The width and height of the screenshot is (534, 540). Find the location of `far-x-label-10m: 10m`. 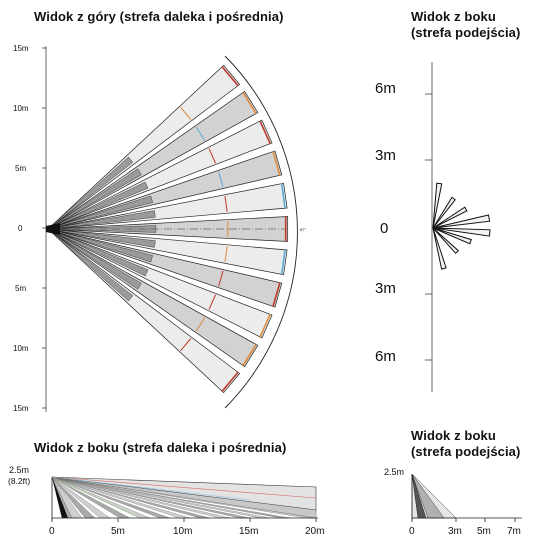

far-x-label-10m: 10m is located at coordinates (182, 531).